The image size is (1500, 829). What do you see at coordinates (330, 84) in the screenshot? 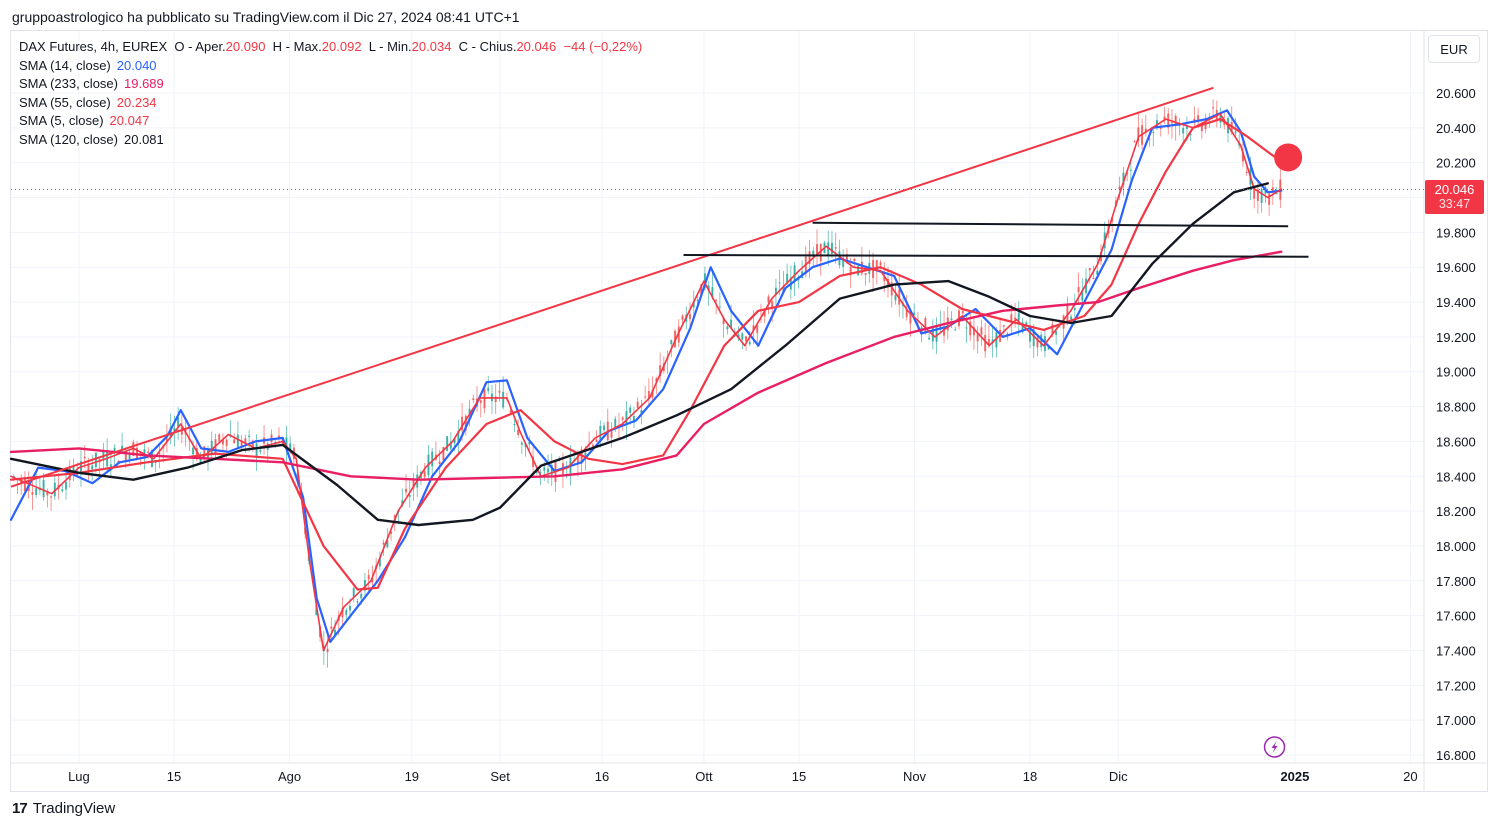
I see `legend-sma-233: SMA (233, close) 19.689` at bounding box center [330, 84].